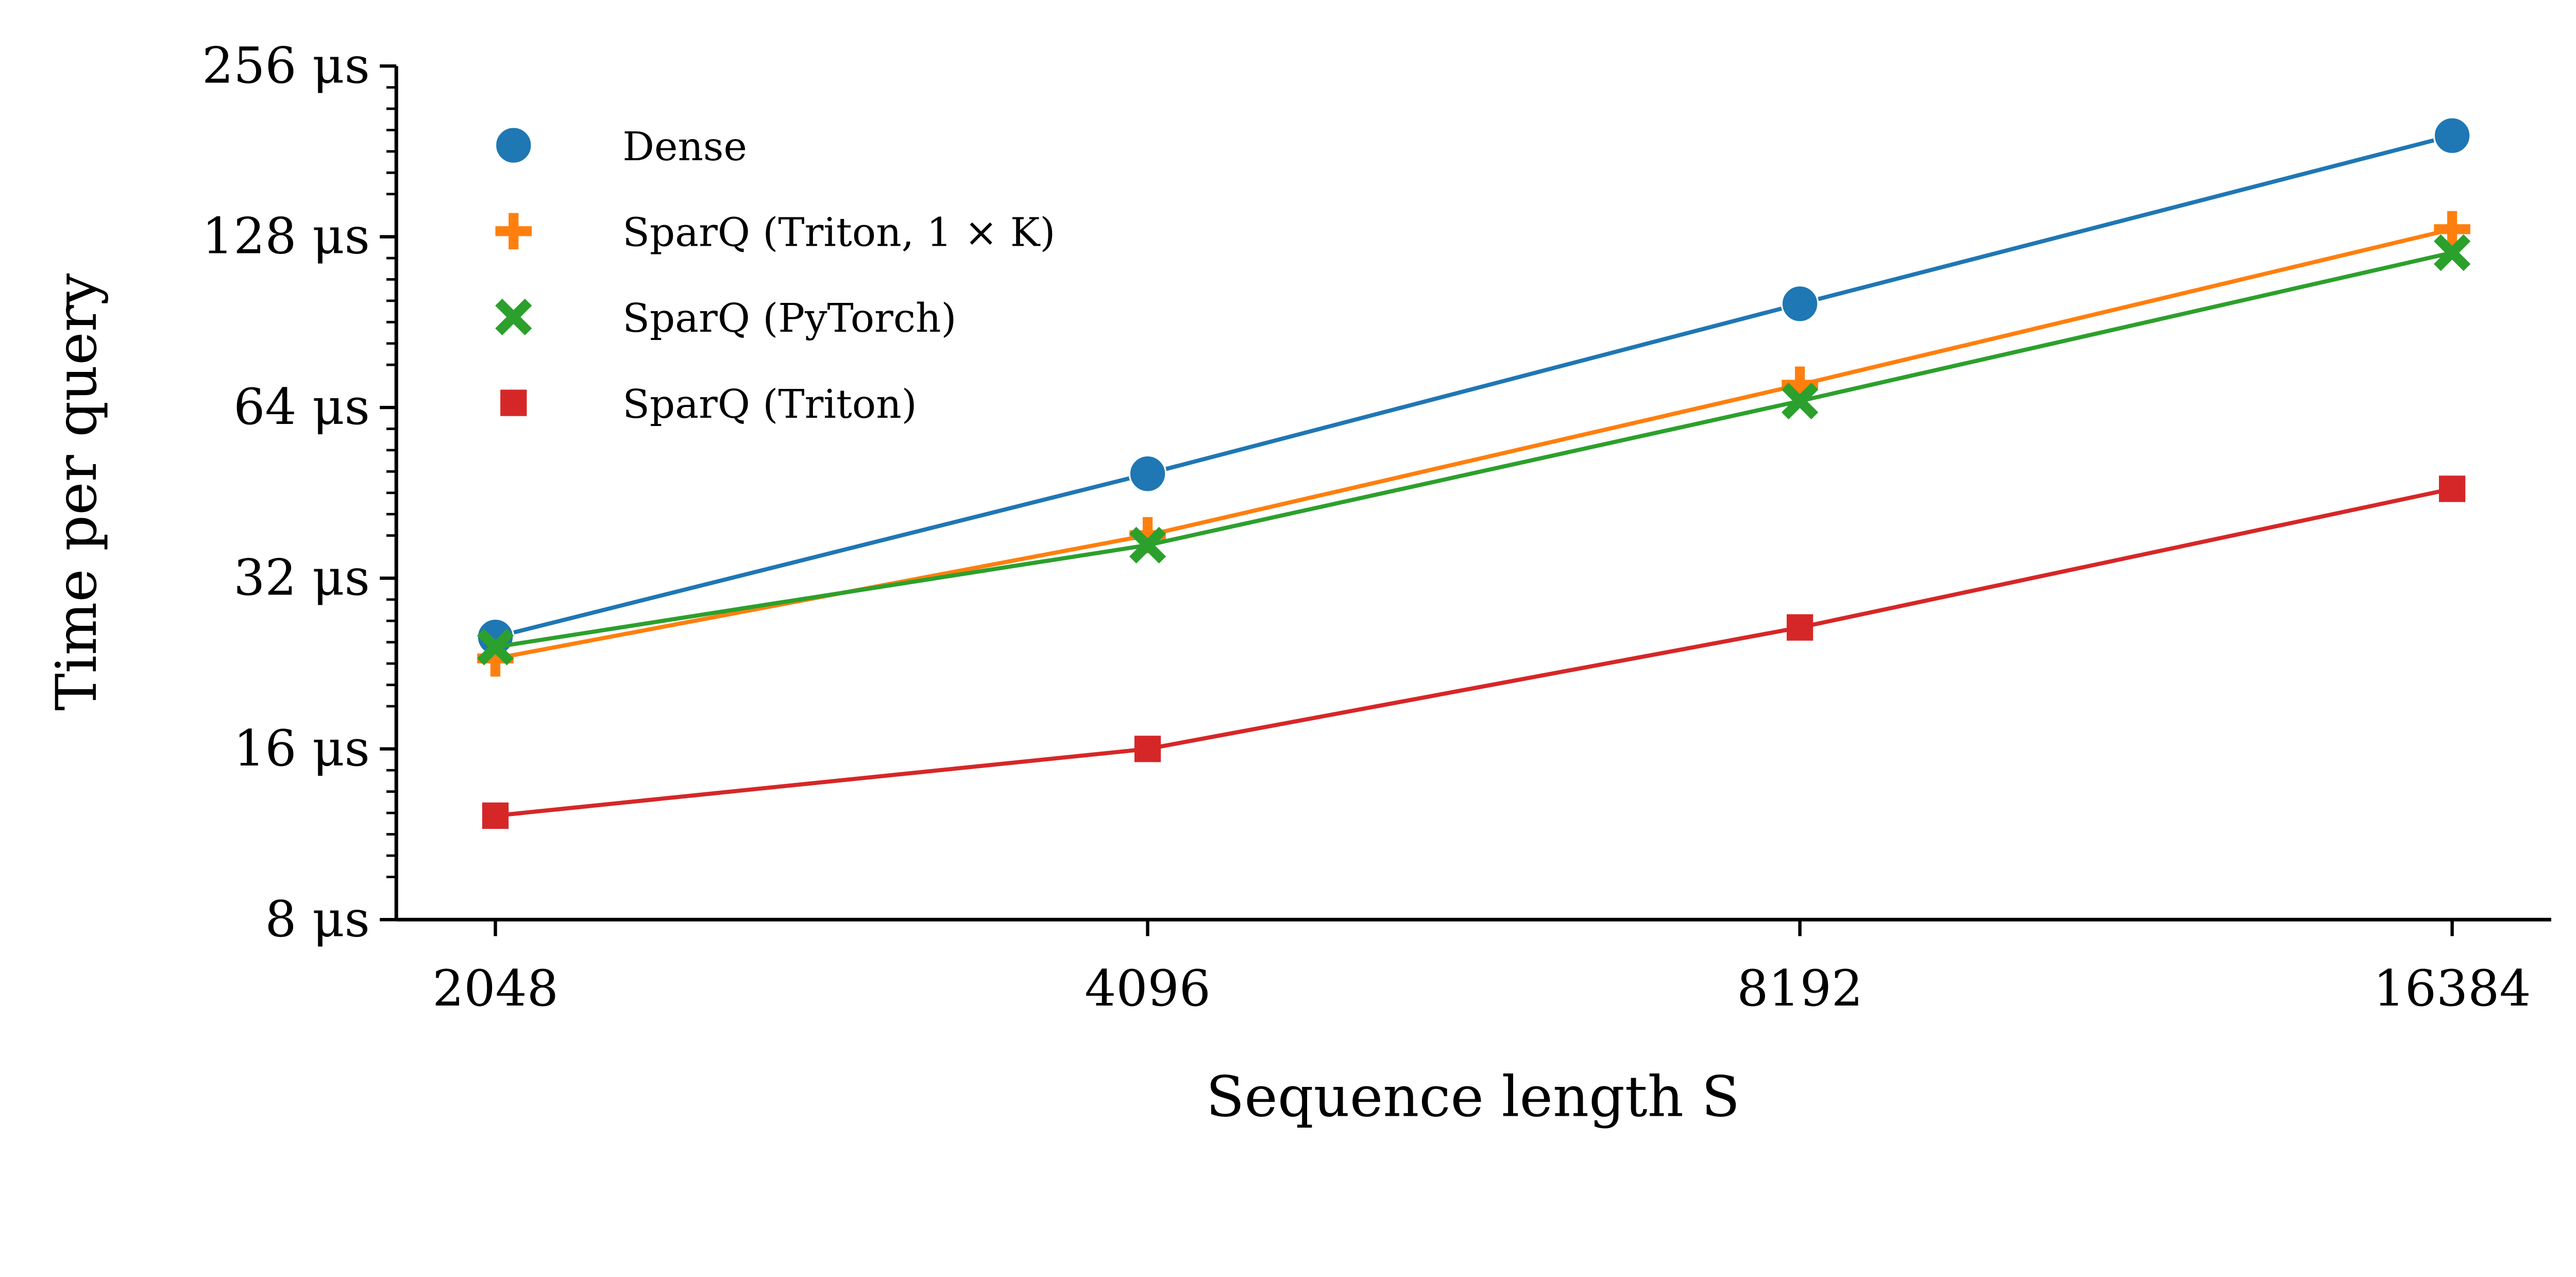  Describe the element at coordinates (1473, 1097) in the screenshot. I see `x-axis-label: Sequence length S` at that location.